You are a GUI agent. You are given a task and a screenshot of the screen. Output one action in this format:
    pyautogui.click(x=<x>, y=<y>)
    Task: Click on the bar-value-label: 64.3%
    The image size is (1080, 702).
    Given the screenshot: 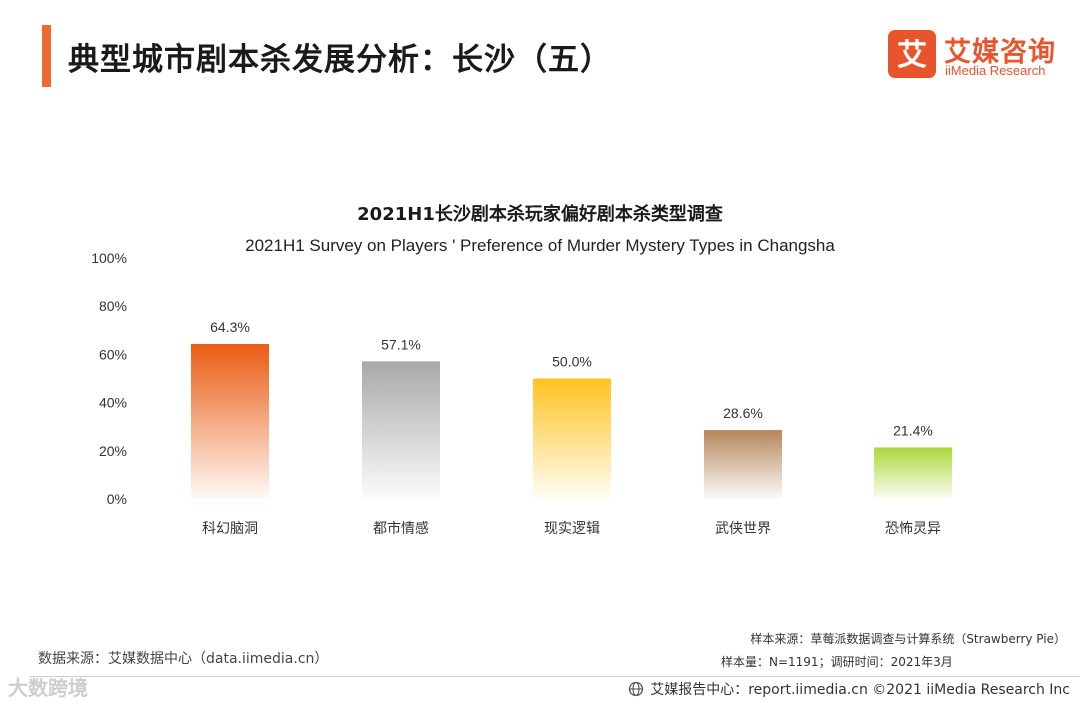 What is the action you would take?
    pyautogui.click(x=230, y=327)
    